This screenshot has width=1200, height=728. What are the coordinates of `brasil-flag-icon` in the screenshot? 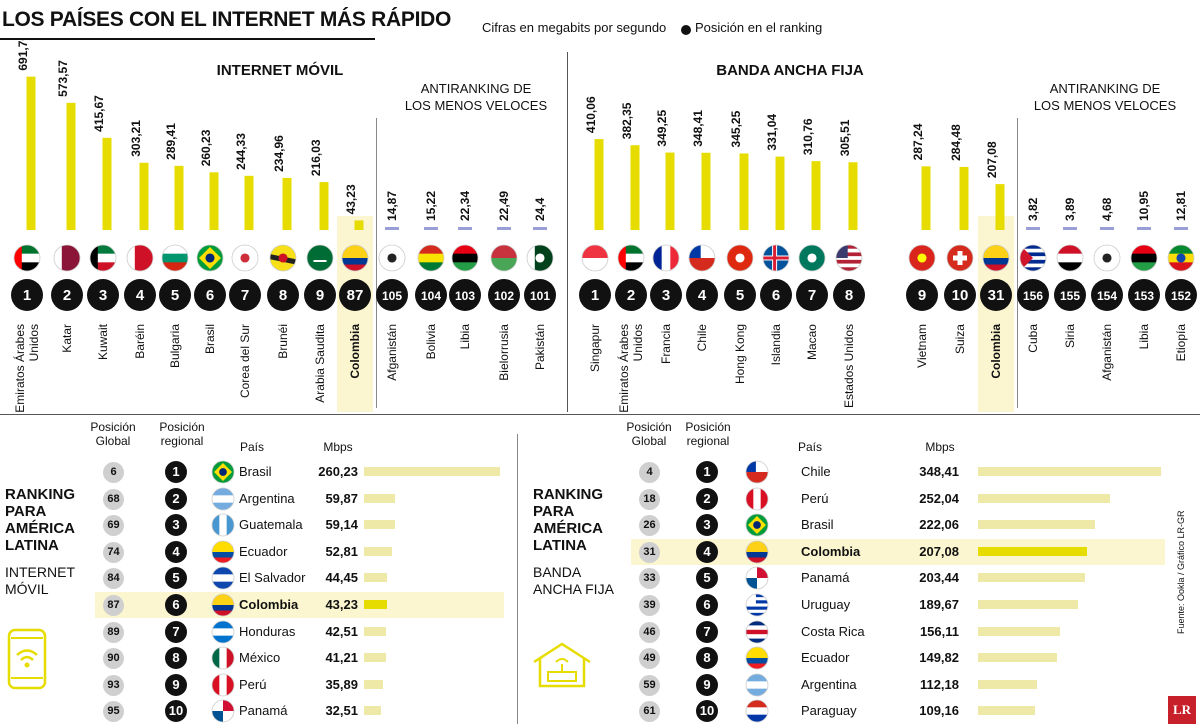 It's located at (757, 525).